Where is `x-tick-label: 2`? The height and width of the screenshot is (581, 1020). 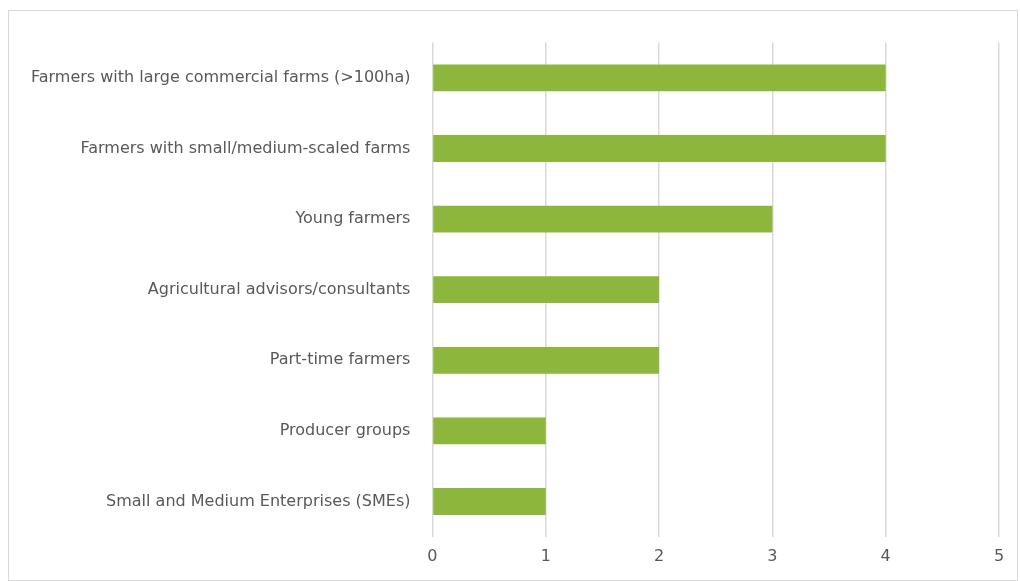
x-tick-label: 2 is located at coordinates (659, 555).